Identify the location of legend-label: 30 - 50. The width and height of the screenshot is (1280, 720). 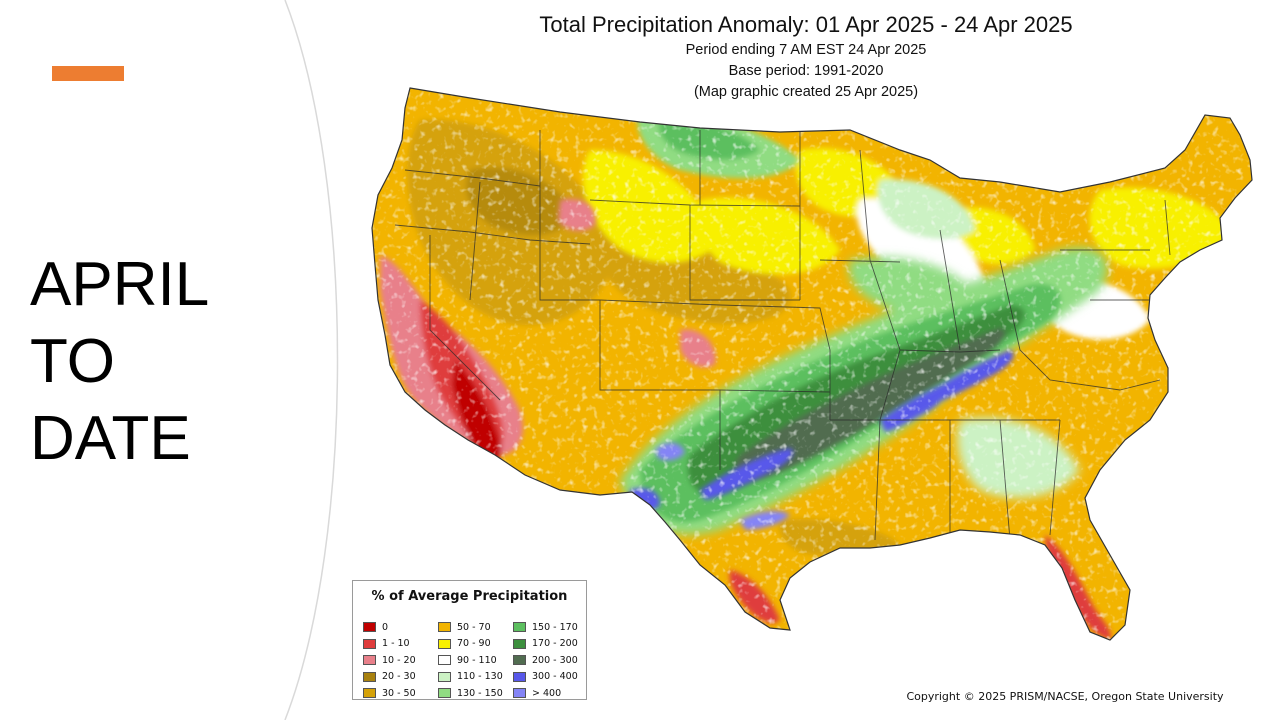
(399, 693).